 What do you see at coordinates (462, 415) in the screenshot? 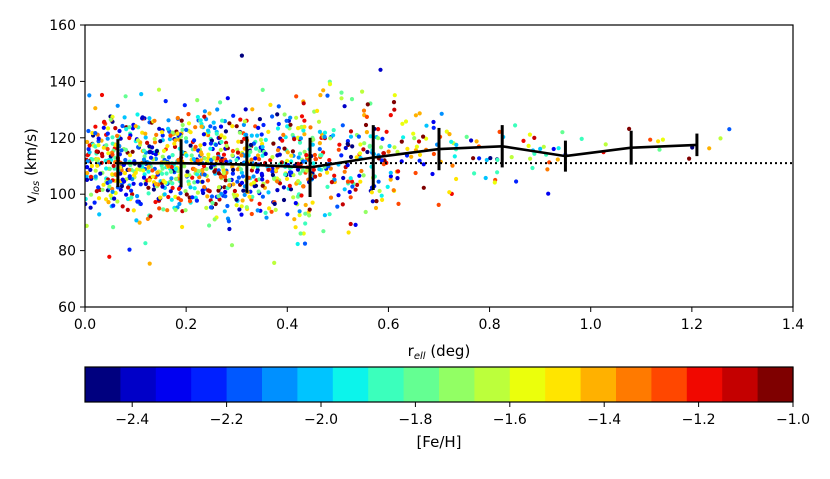
I see `colorbar-ticks: −2.4 −2.2 −2.0 −1.8 −1.6 −1.4 −1.2 −1.0` at bounding box center [462, 415].